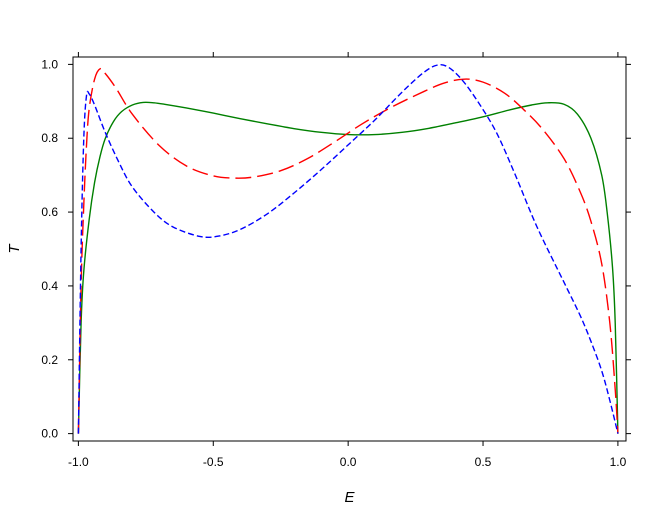 This screenshot has width=654, height=510. I want to click on y-axis-label: T, so click(14, 248).